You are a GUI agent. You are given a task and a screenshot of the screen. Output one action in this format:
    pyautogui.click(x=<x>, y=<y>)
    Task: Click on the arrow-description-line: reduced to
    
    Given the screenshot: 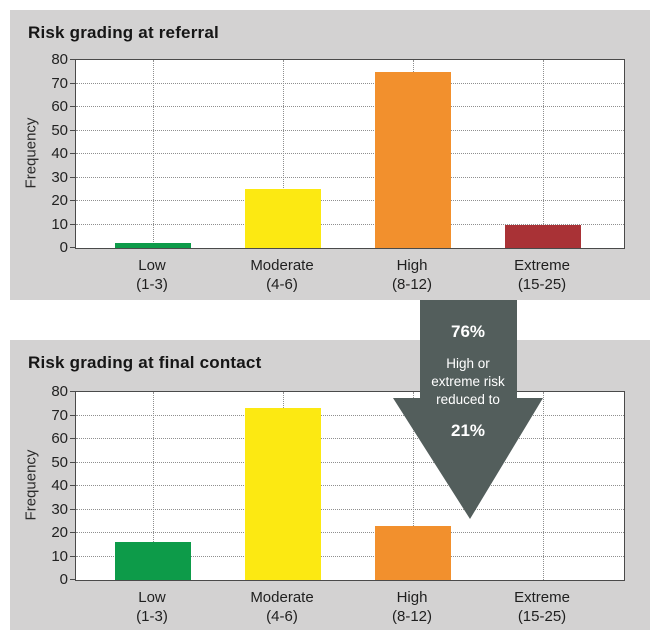 What is the action you would take?
    pyautogui.click(x=468, y=399)
    